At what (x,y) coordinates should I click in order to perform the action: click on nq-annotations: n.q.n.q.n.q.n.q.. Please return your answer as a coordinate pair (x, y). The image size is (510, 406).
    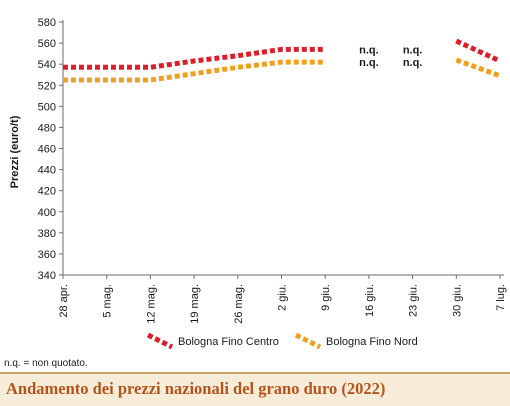
    Looking at the image, I should click on (390, 56).